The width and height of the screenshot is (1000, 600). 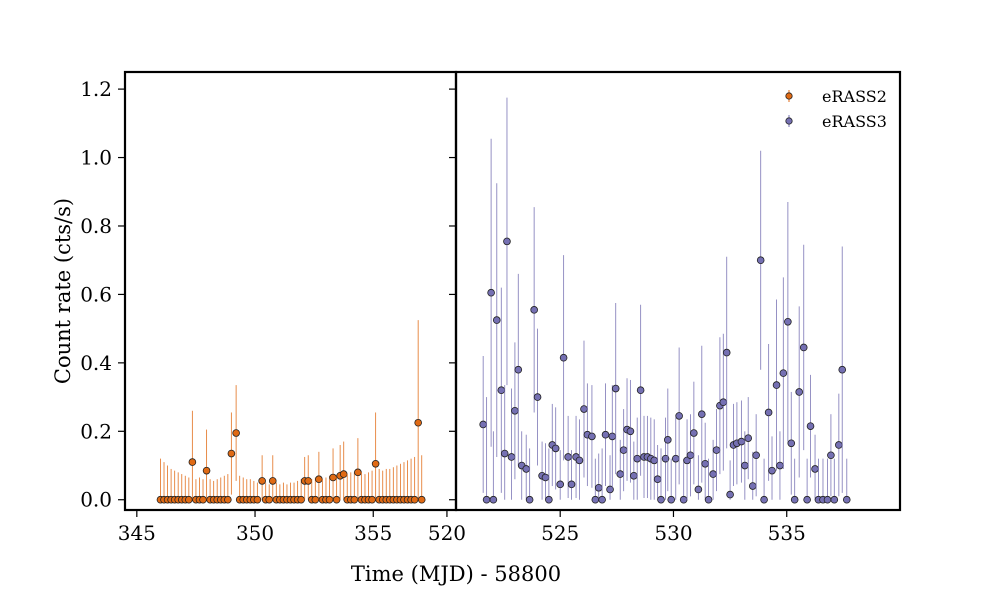 What do you see at coordinates (373, 533) in the screenshot?
I see `x-tick-label: 355` at bounding box center [373, 533].